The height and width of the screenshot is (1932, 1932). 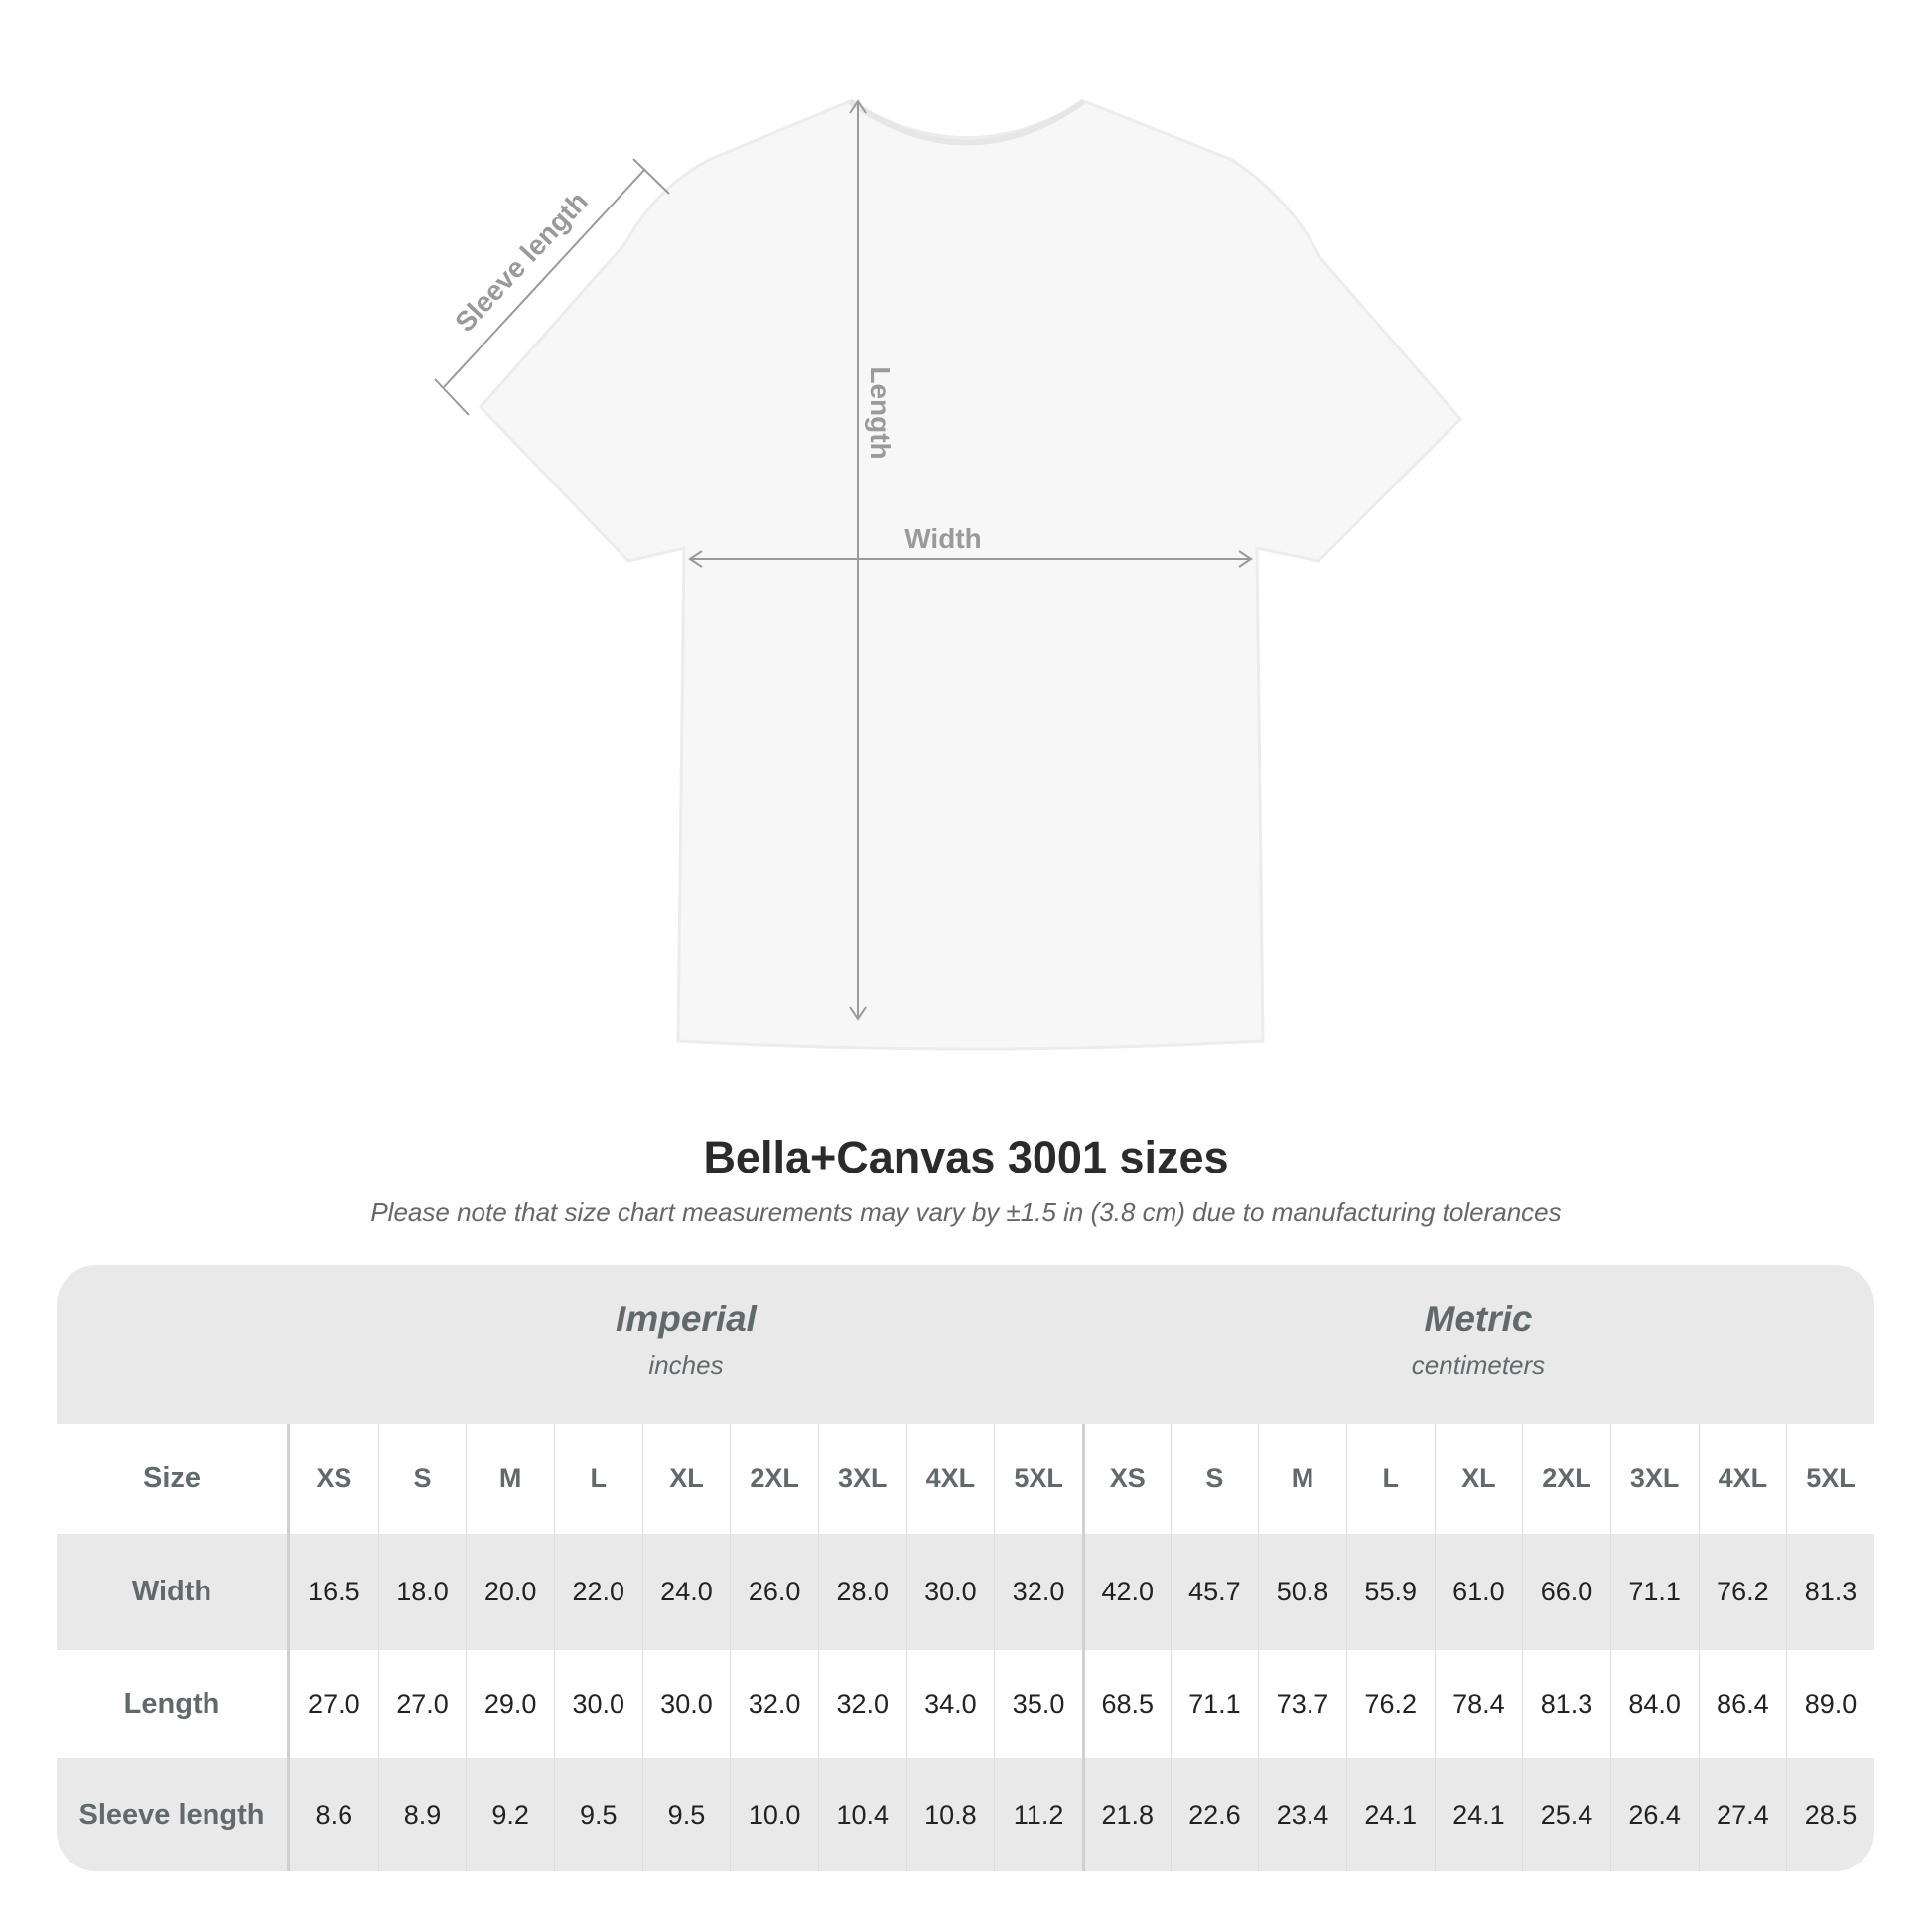 I want to click on value-cell: 10.4, so click(x=861, y=1815).